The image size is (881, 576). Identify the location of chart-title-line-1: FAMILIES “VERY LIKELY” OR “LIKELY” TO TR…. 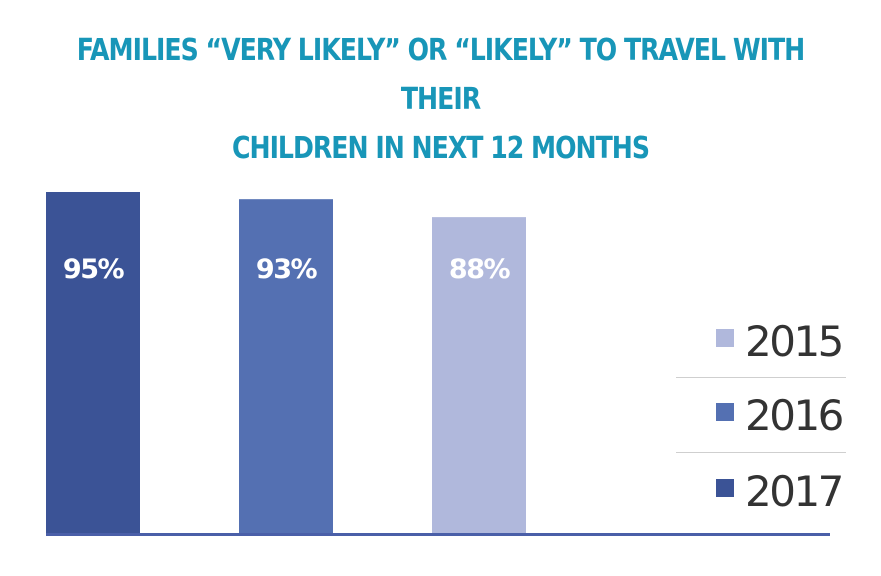
(441, 75).